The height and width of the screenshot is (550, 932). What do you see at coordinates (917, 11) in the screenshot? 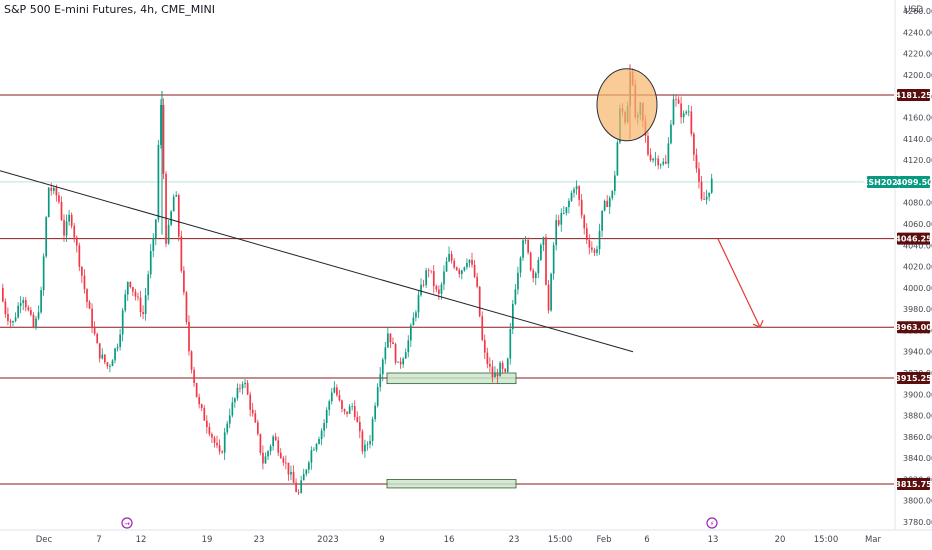
I see `price-tick-label: 4260.00` at bounding box center [917, 11].